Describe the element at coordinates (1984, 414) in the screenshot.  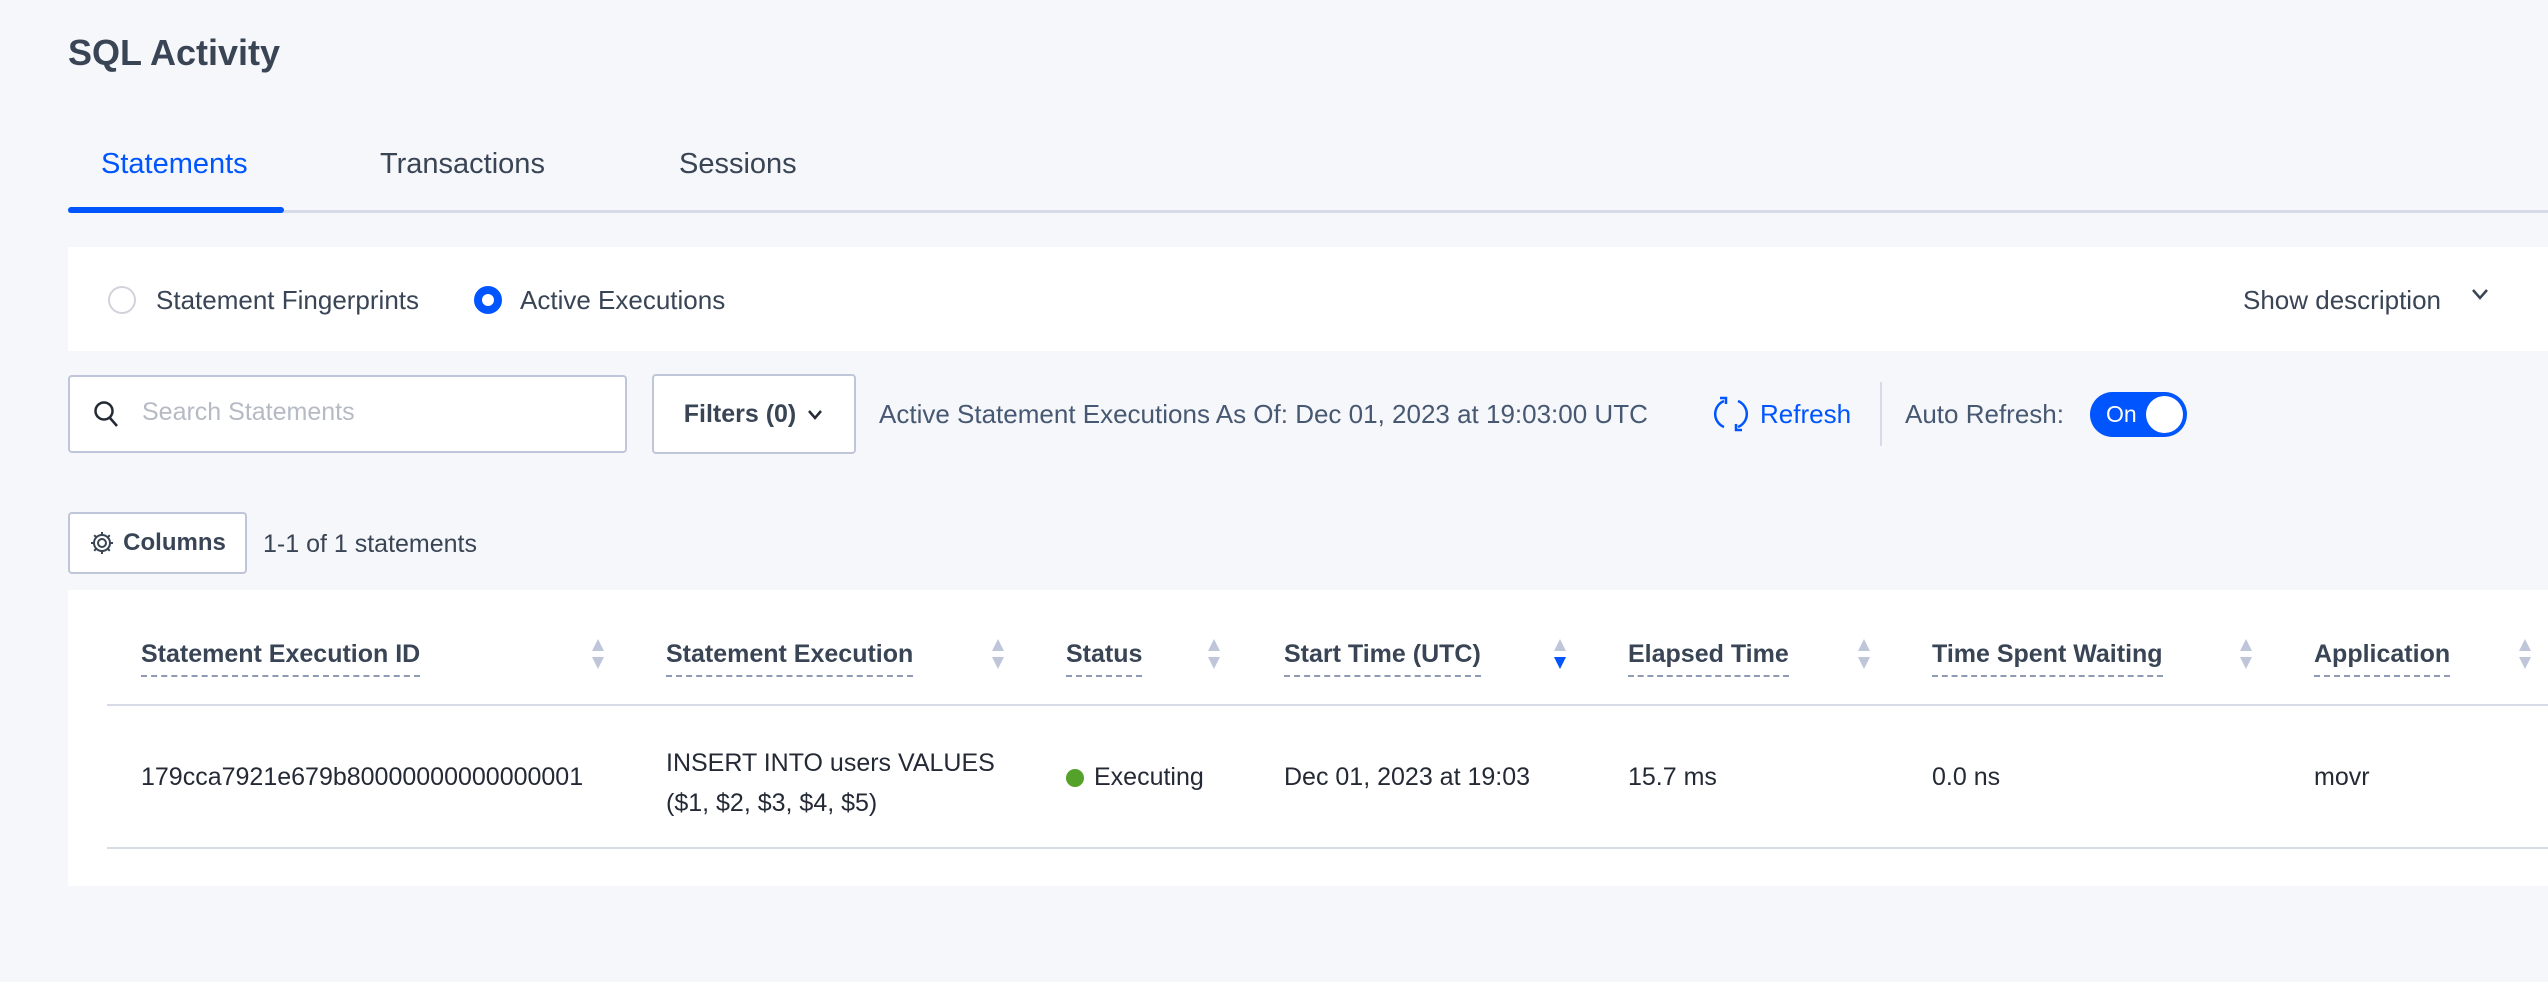
I see `auto-refresh-label: Auto Refresh:` at that location.